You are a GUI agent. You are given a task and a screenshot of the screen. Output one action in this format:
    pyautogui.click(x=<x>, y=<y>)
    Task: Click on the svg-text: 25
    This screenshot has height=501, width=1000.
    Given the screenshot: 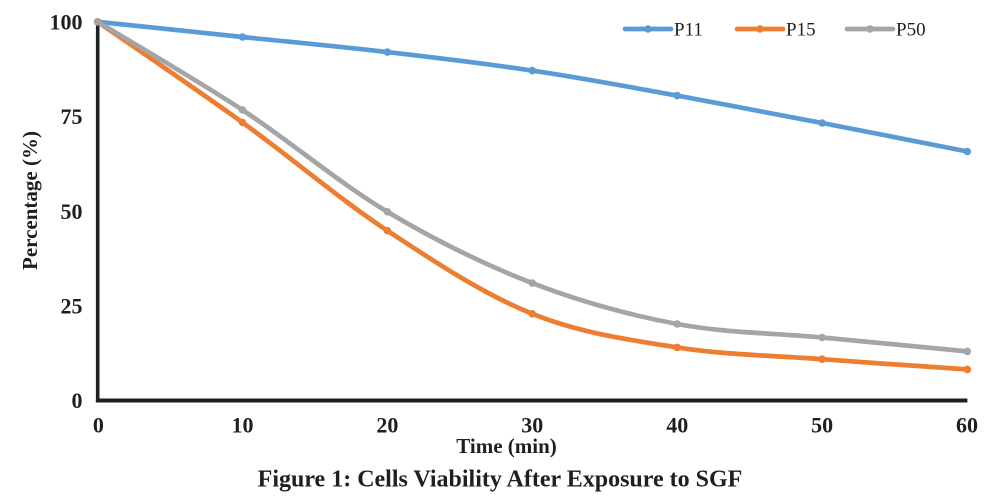 What is the action you would take?
    pyautogui.click(x=72, y=306)
    